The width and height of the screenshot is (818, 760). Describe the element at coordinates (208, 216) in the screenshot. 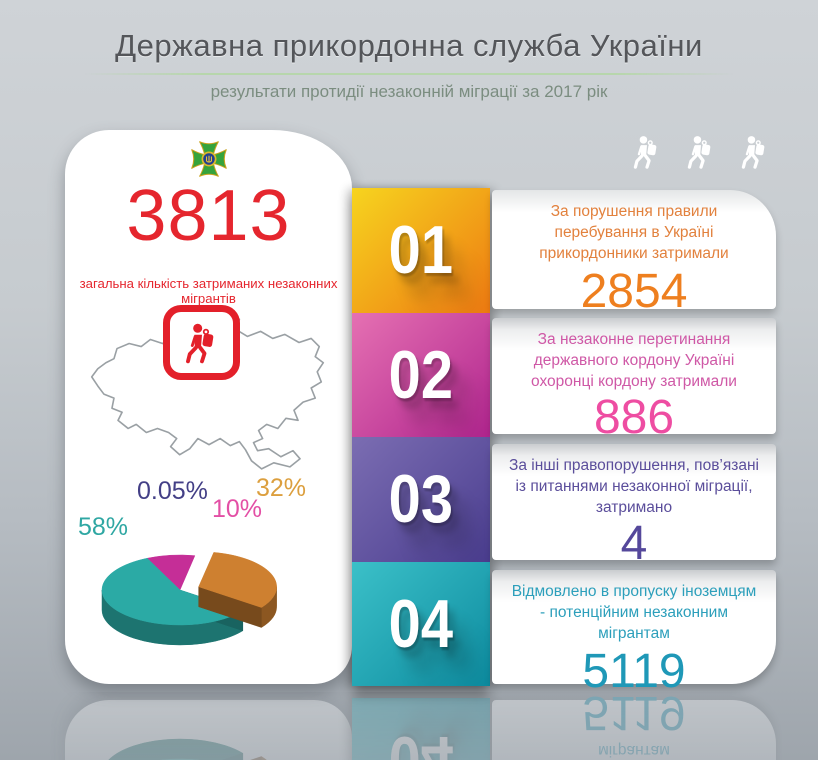

I see `total-detained-value: 3813` at that location.